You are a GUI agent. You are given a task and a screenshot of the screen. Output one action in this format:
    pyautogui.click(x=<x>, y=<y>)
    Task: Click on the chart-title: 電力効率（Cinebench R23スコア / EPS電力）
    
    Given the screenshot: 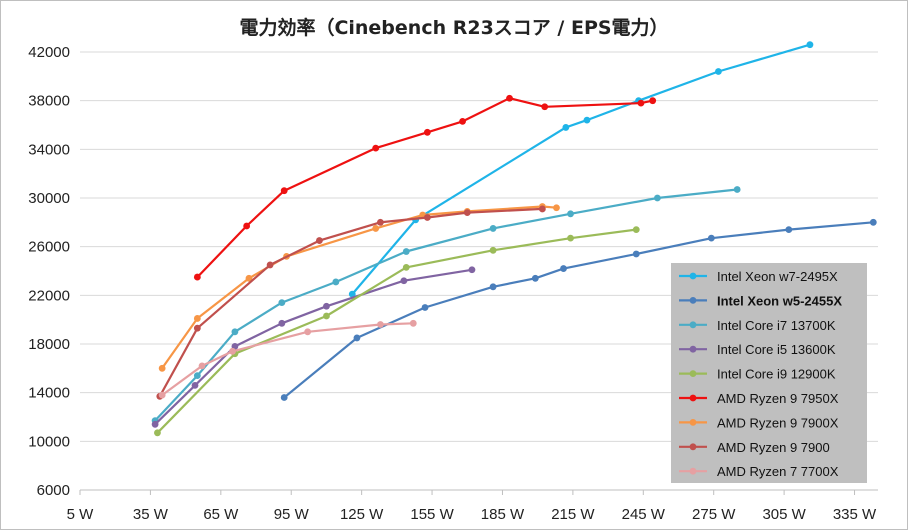 What is the action you would take?
    pyautogui.click(x=453, y=27)
    